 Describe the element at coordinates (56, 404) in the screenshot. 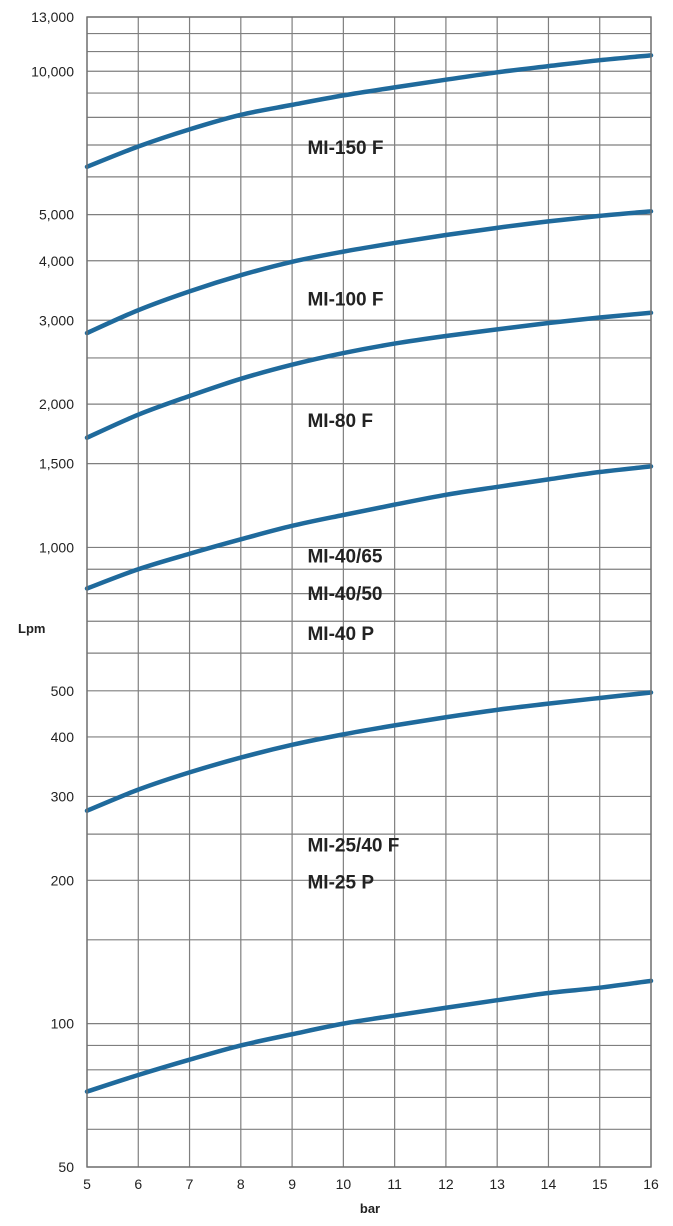

I see `y-tick-label: 2,000` at that location.